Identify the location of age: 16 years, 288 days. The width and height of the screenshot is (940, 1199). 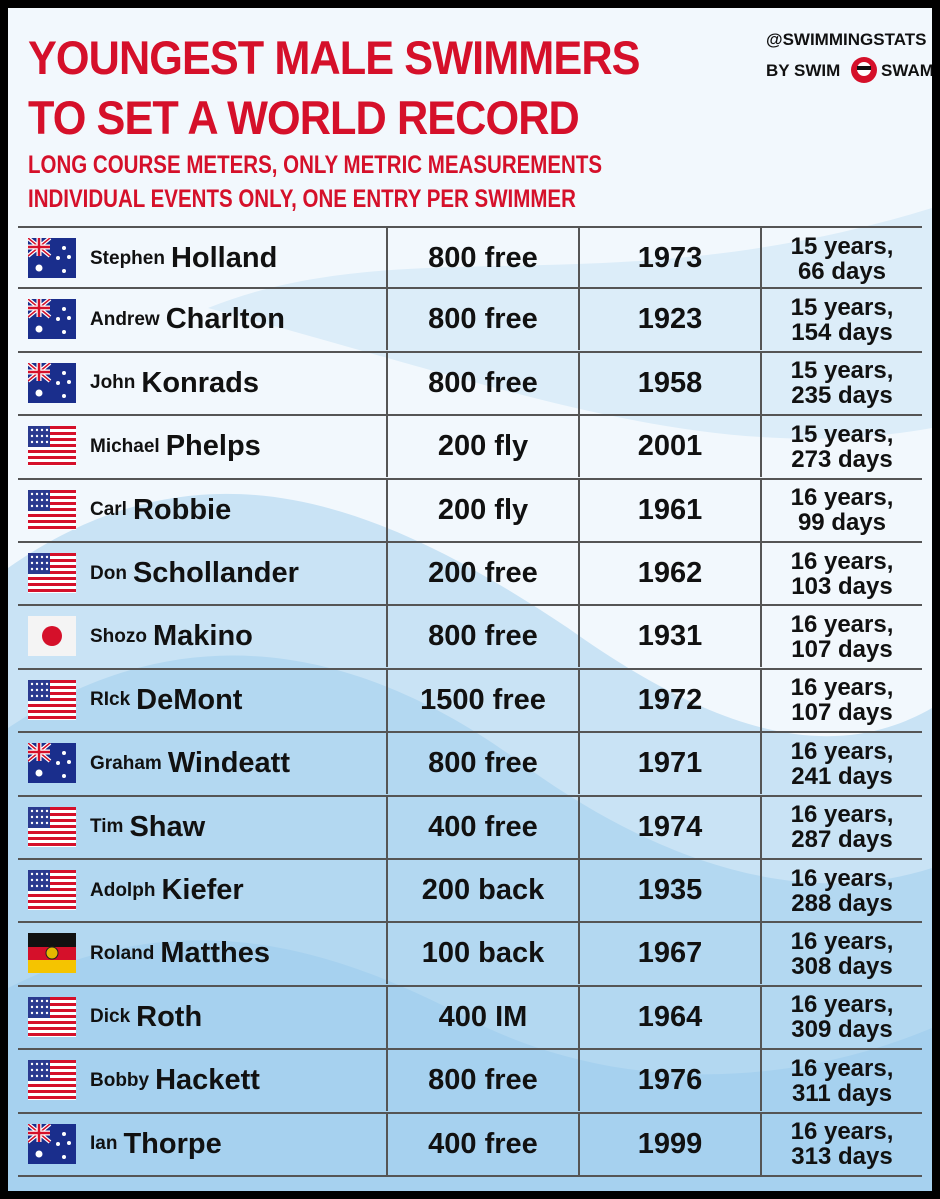
(842, 890).